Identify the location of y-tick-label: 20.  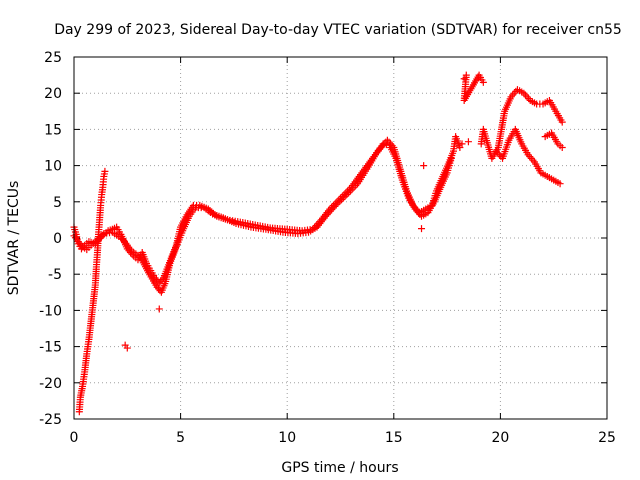
(53, 94).